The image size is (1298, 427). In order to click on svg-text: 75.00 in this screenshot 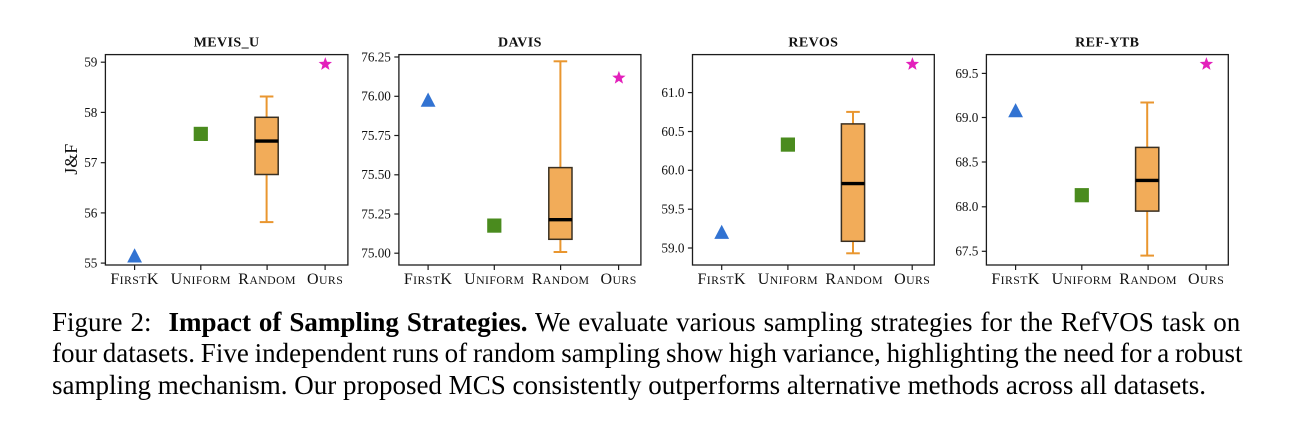, I will do `click(376, 253)`.